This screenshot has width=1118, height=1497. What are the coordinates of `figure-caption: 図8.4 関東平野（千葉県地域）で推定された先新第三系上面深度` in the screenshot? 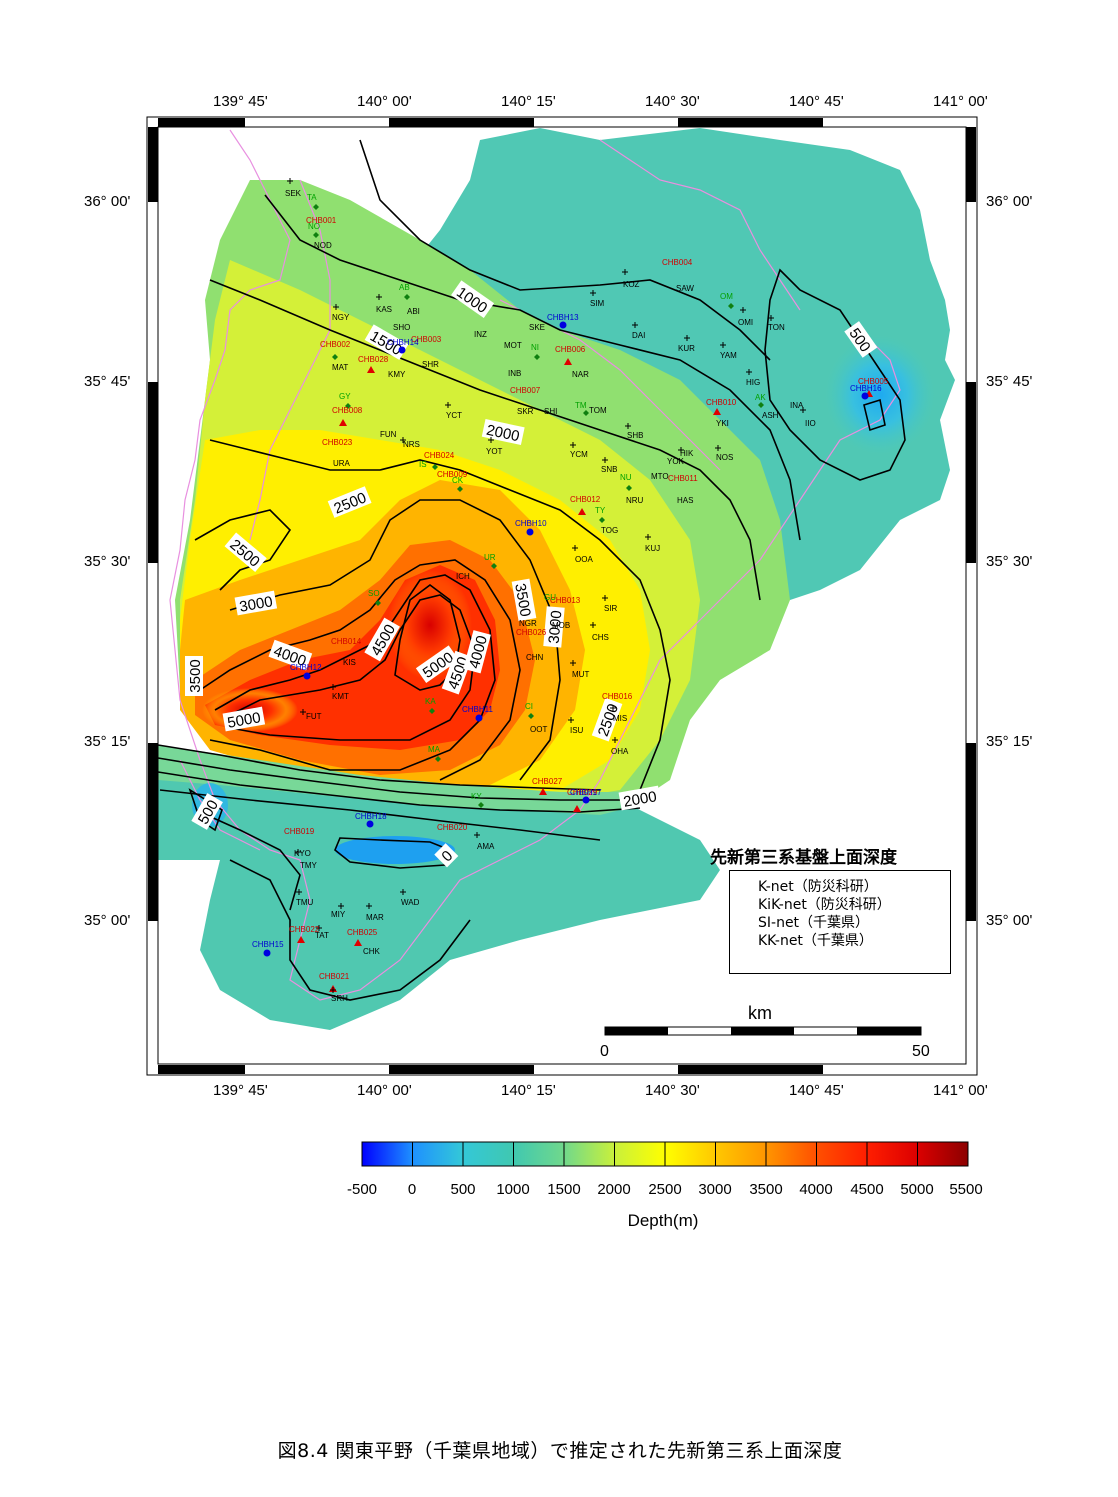 It's located at (560, 1451).